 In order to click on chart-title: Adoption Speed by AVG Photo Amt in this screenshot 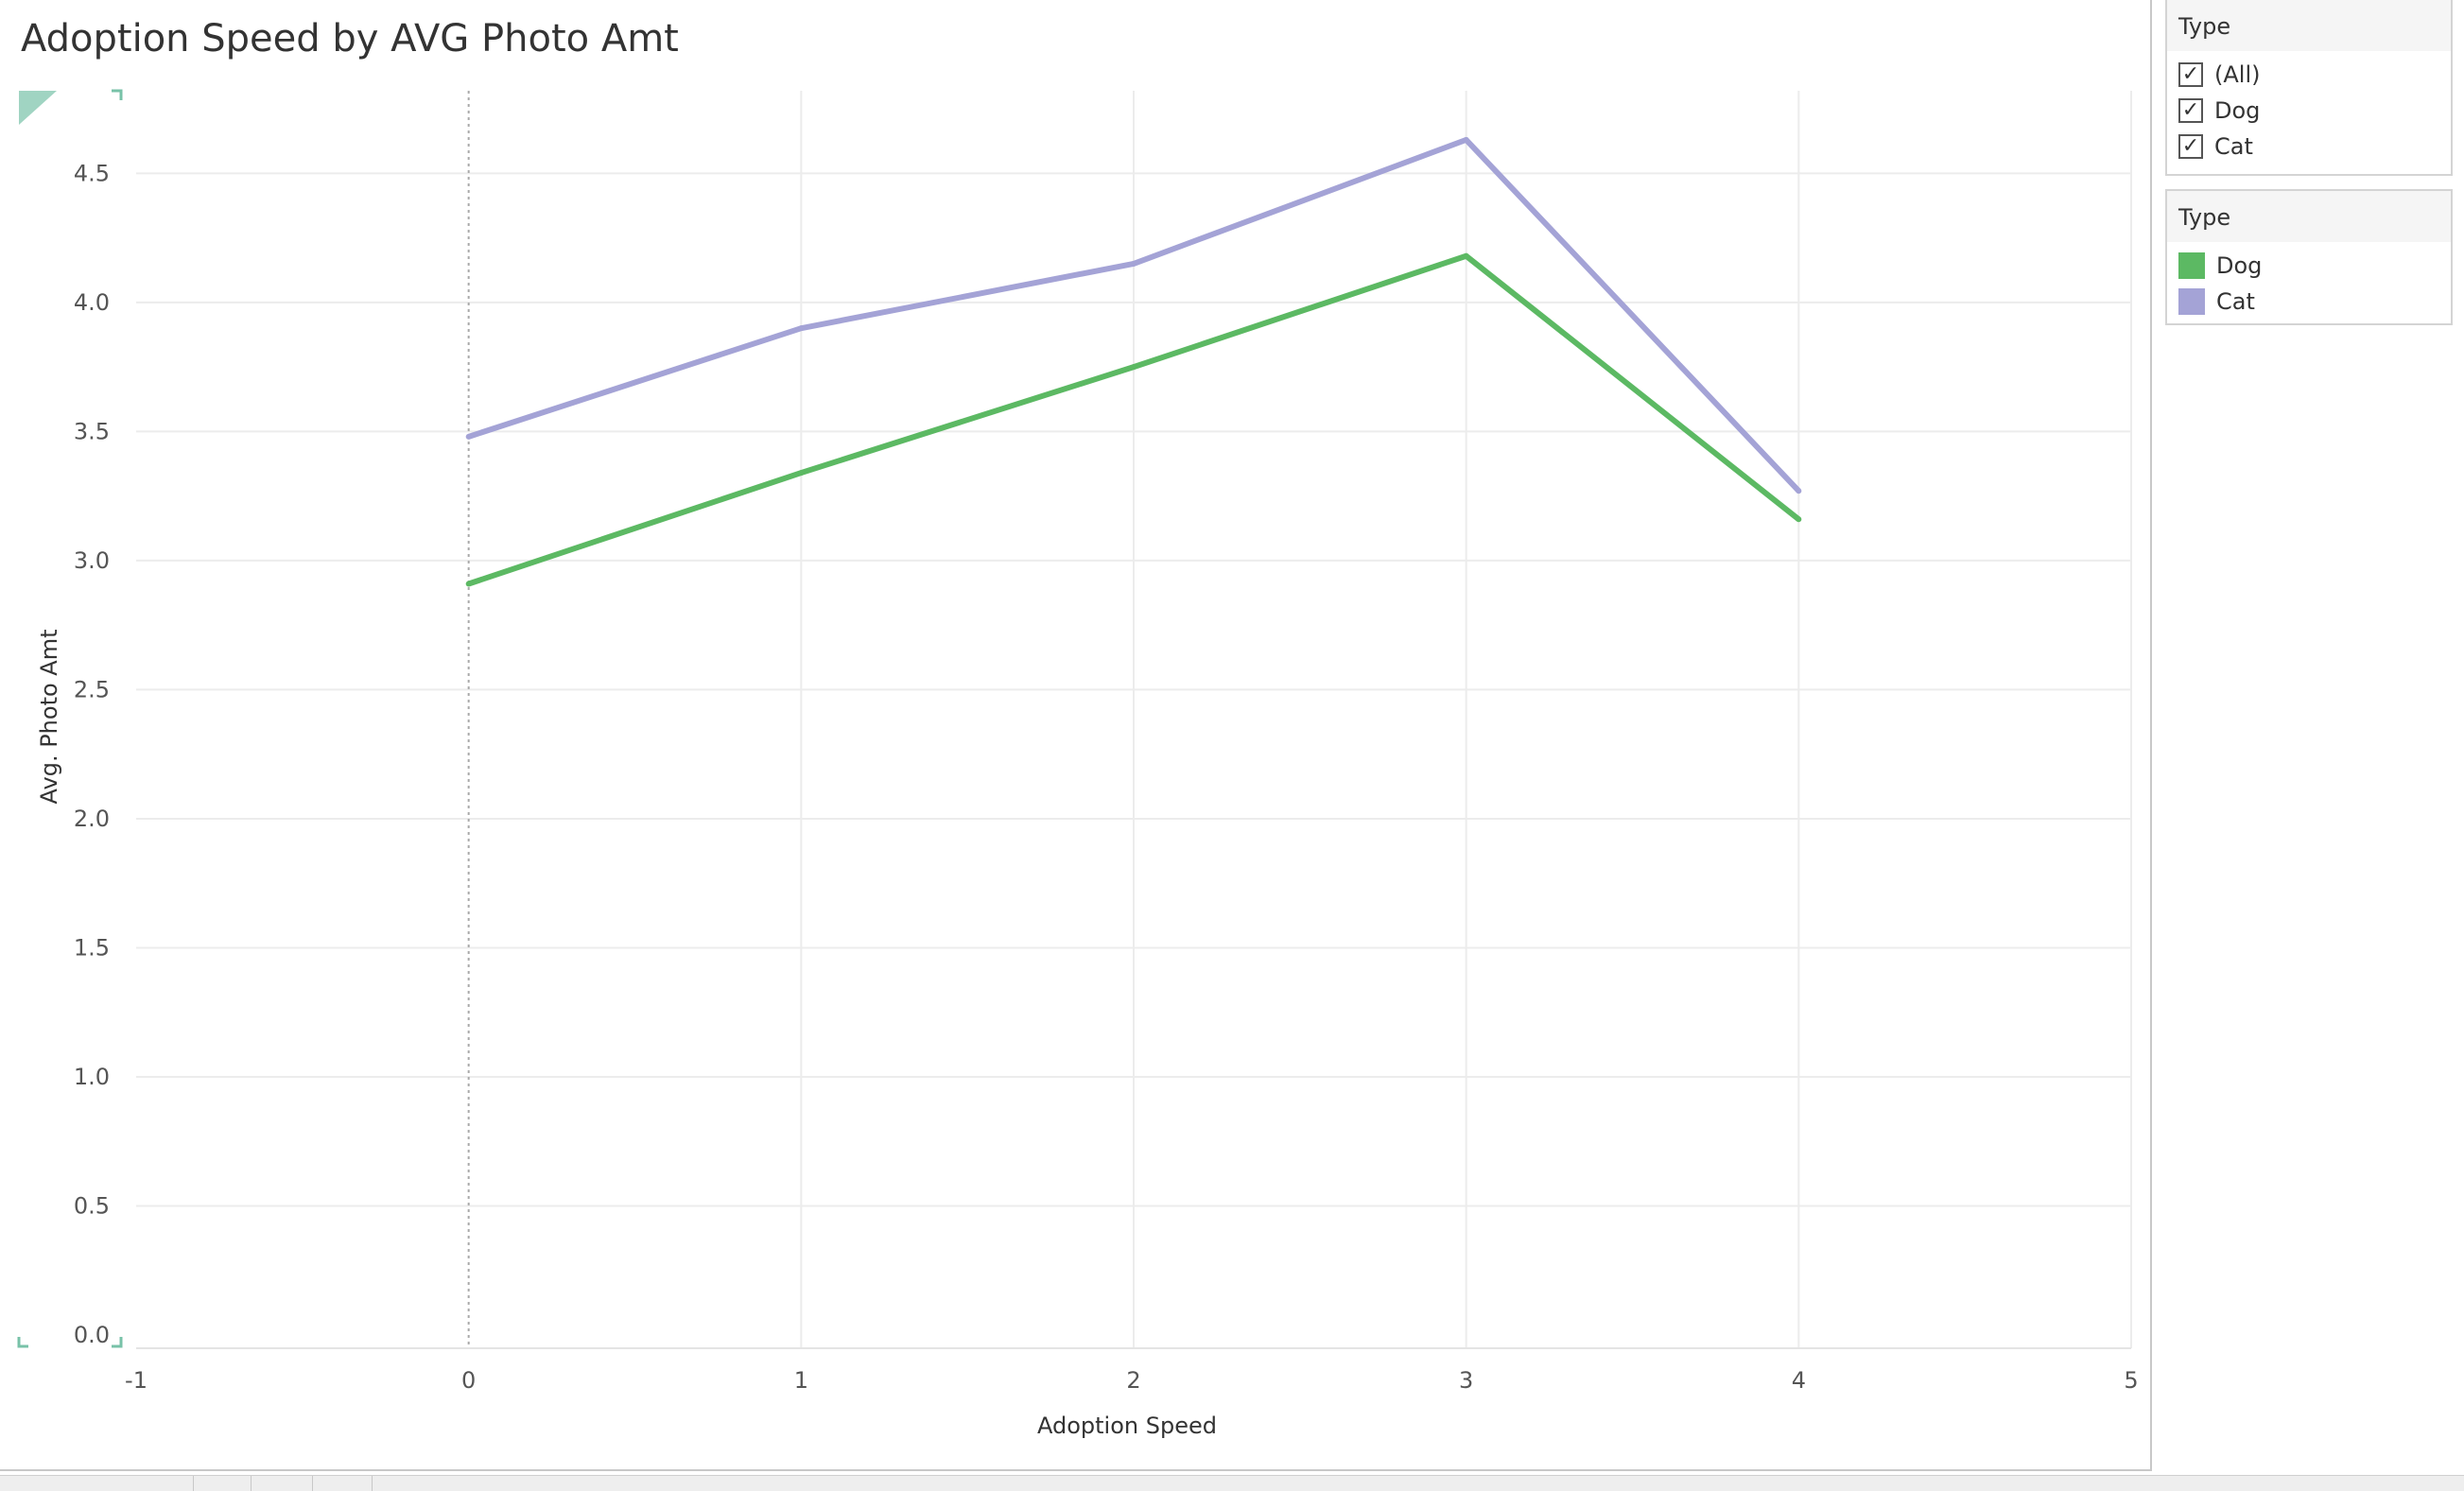, I will do `click(350, 39)`.